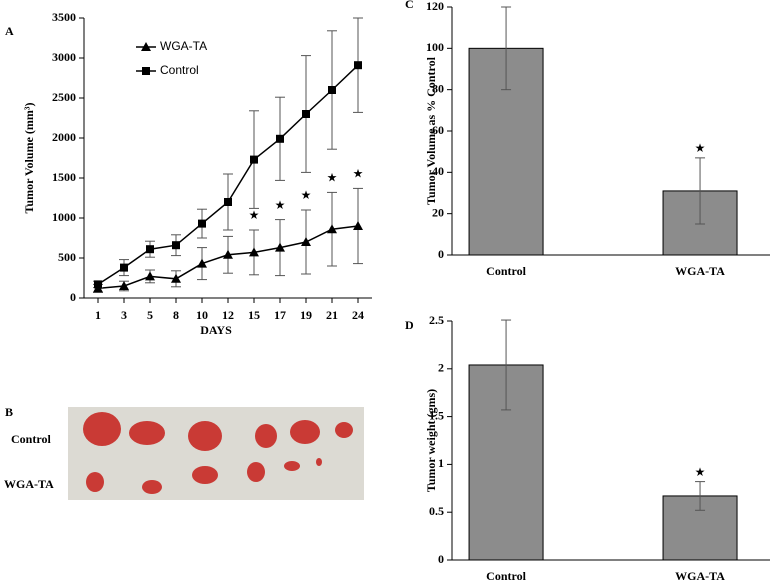  I want to click on y-tick-label: 1000, so click(64, 217).